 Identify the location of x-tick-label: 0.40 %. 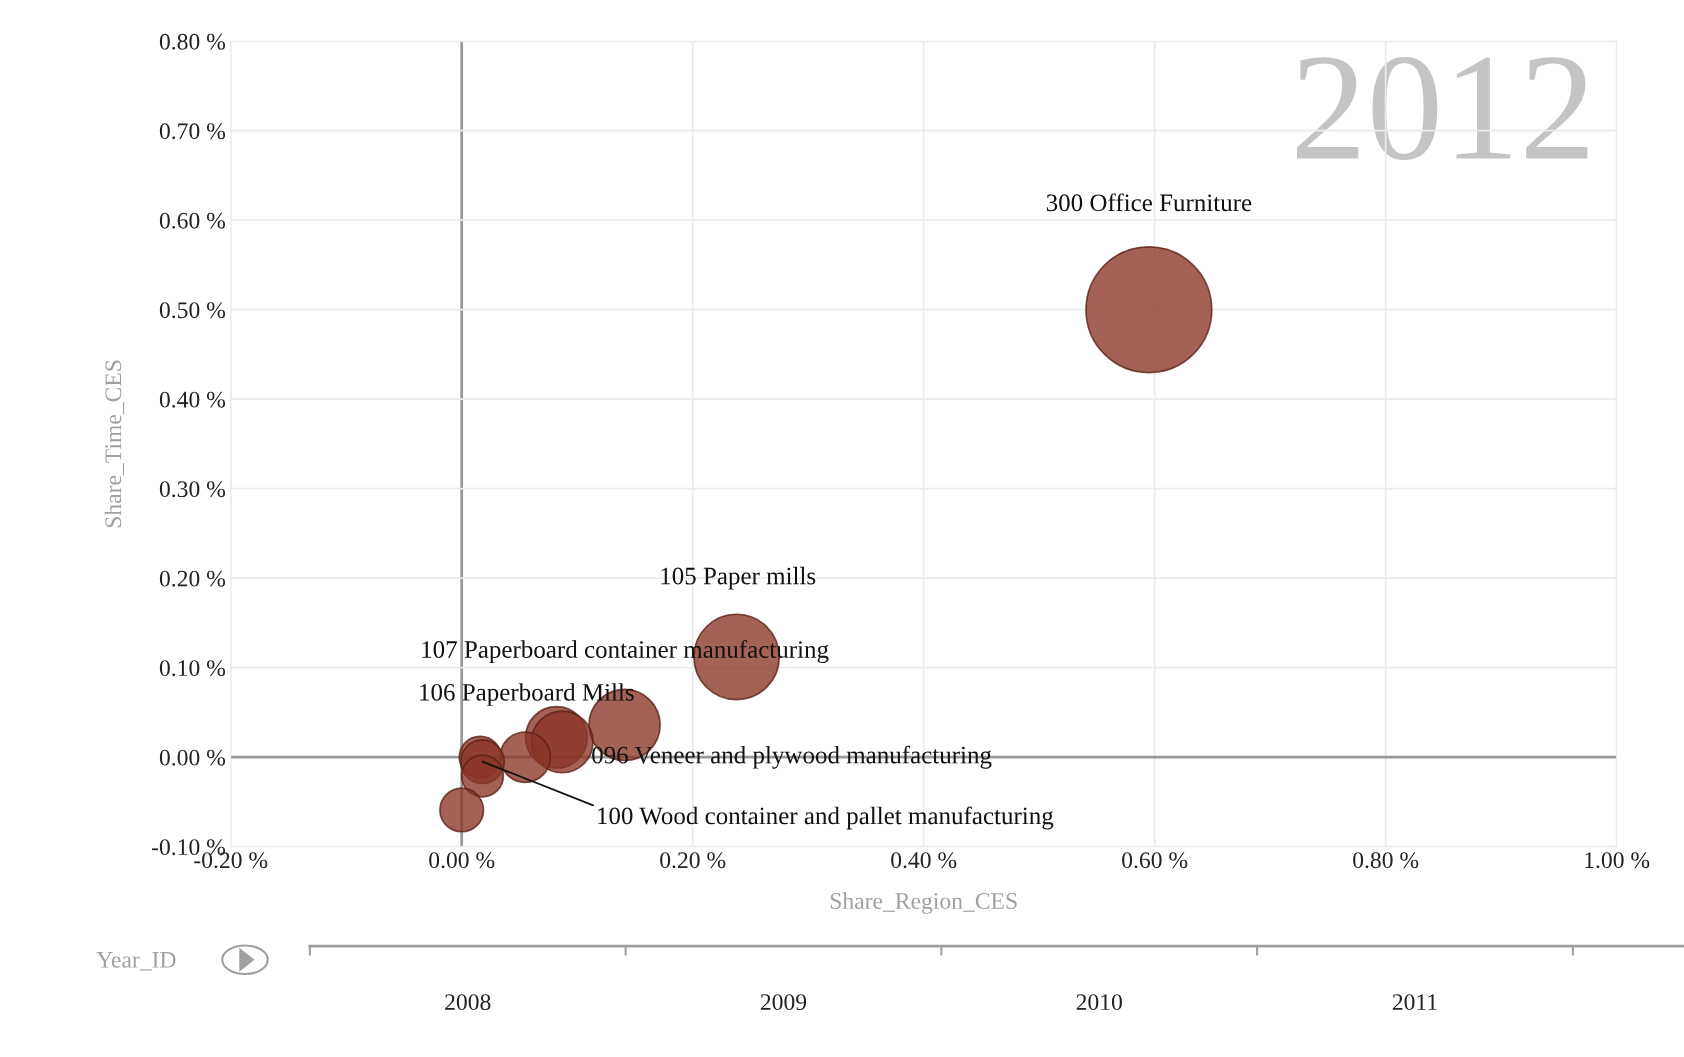
(924, 860).